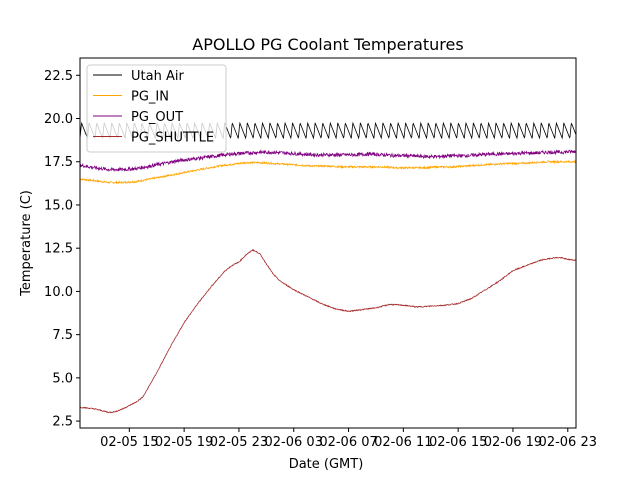 Image resolution: width=640 pixels, height=484 pixels. What do you see at coordinates (403, 442) in the screenshot?
I see `x-tick-label: 02-06 11` at bounding box center [403, 442].